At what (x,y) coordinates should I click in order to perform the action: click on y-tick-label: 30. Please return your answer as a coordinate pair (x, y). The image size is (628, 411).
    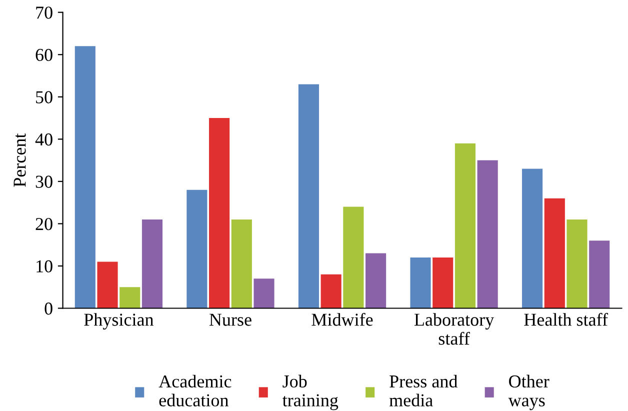
    Looking at the image, I should click on (44, 182).